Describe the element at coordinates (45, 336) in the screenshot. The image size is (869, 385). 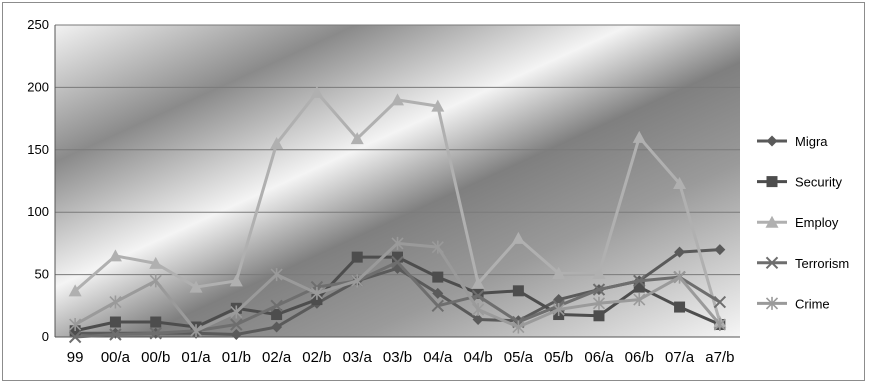
I see `y-tick-label: 0` at that location.